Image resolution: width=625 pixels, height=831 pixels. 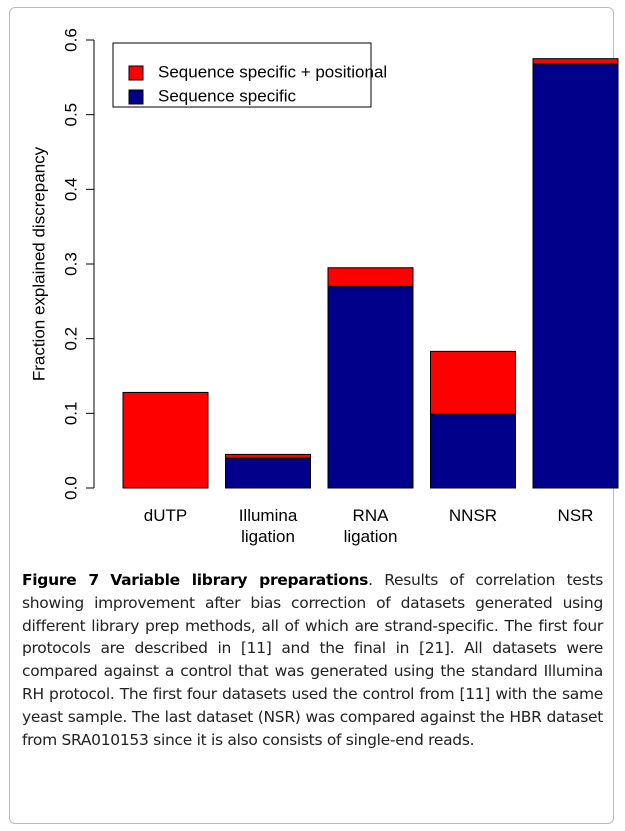 What do you see at coordinates (70, 488) in the screenshot?
I see `y-tick-label: 0.0` at bounding box center [70, 488].